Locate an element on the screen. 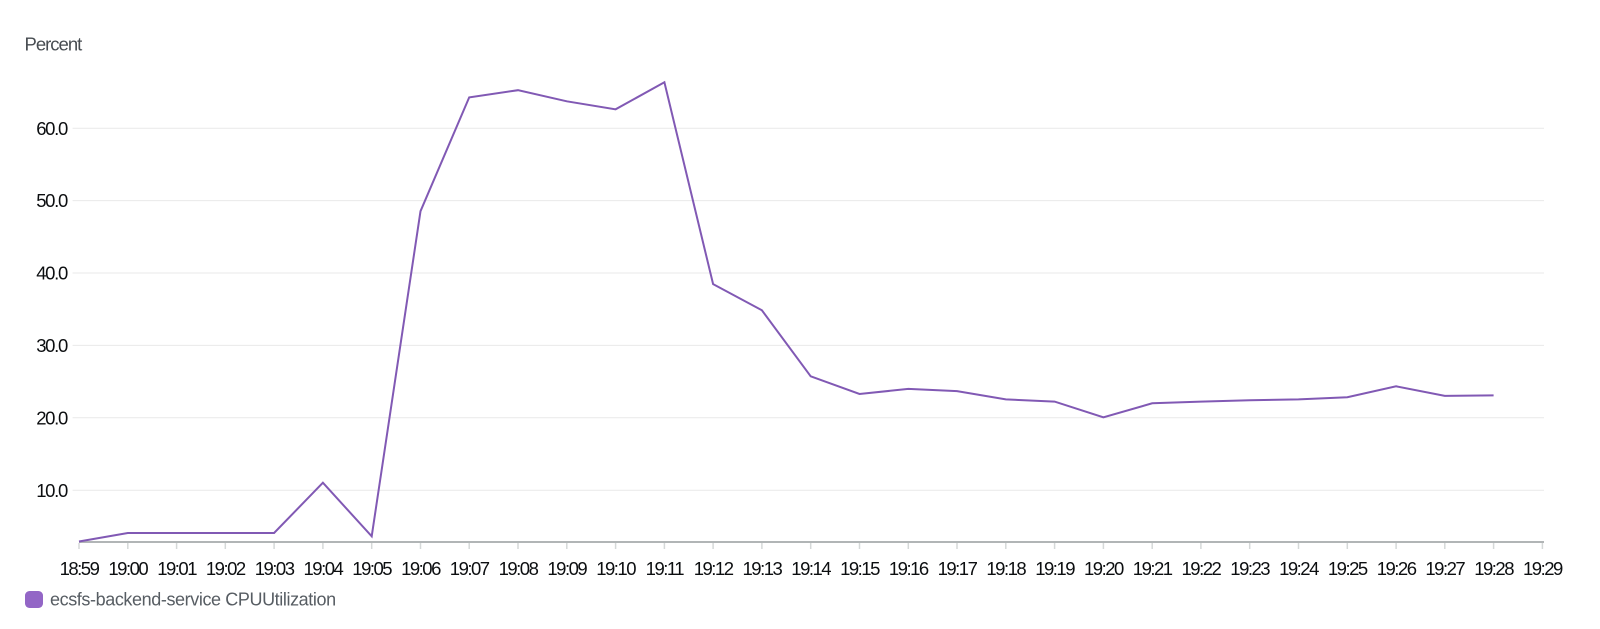  svg-text: 19:07 is located at coordinates (470, 568).